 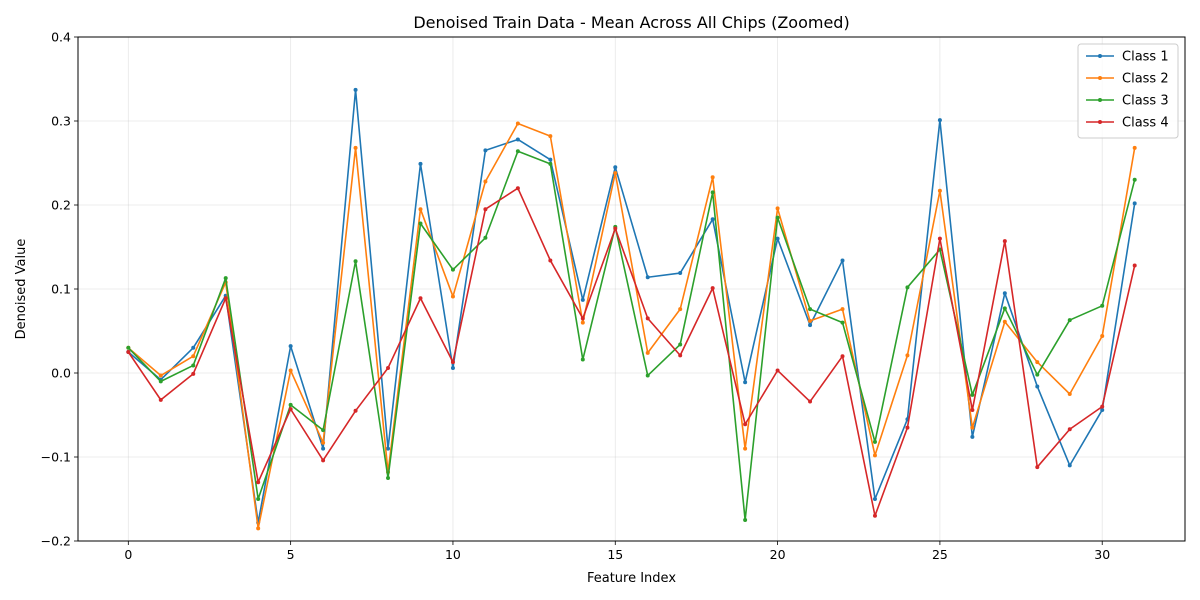 What do you see at coordinates (615, 554) in the screenshot?
I see `x-tick-label: 15` at bounding box center [615, 554].